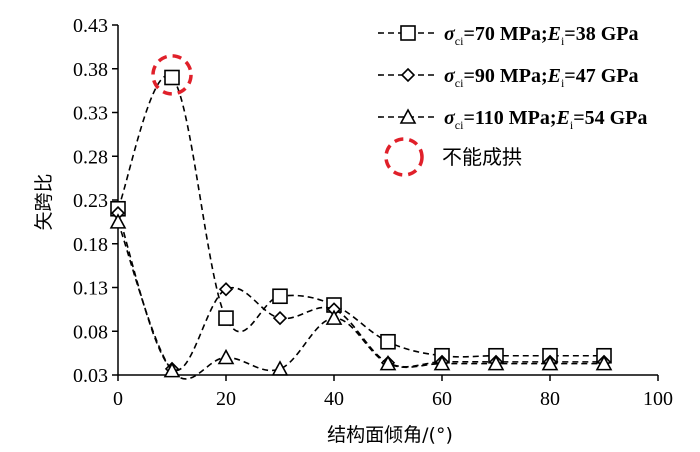 Image resolution: width=700 pixels, height=452 pixels. Describe the element at coordinates (90, 70) in the screenshot. I see `y-tick-label: 0.38` at that location.